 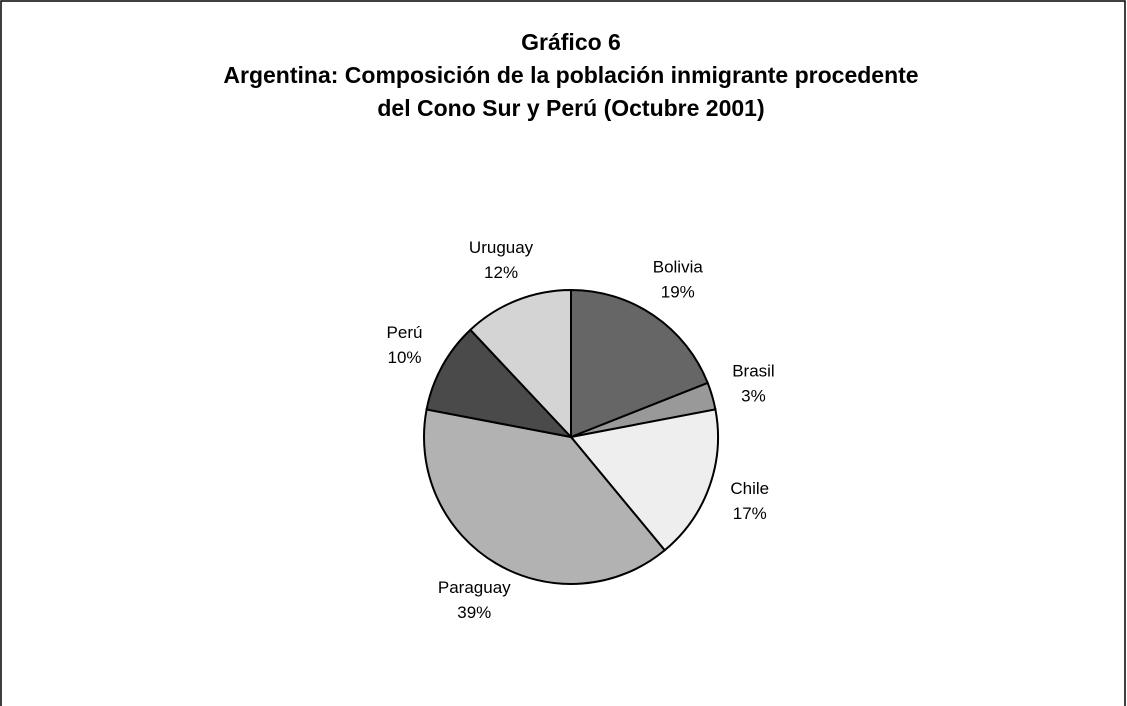 What do you see at coordinates (750, 513) in the screenshot?
I see `slice-value-label: 17%` at bounding box center [750, 513].